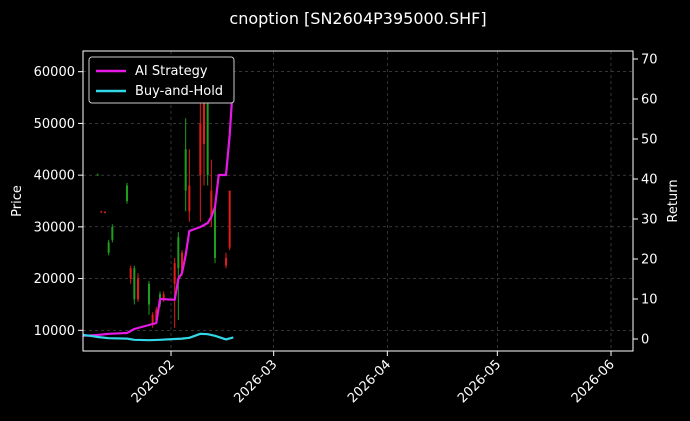 The image size is (690, 421). Describe the element at coordinates (649, 100) in the screenshot. I see `y-right-tick-label: 60` at that location.